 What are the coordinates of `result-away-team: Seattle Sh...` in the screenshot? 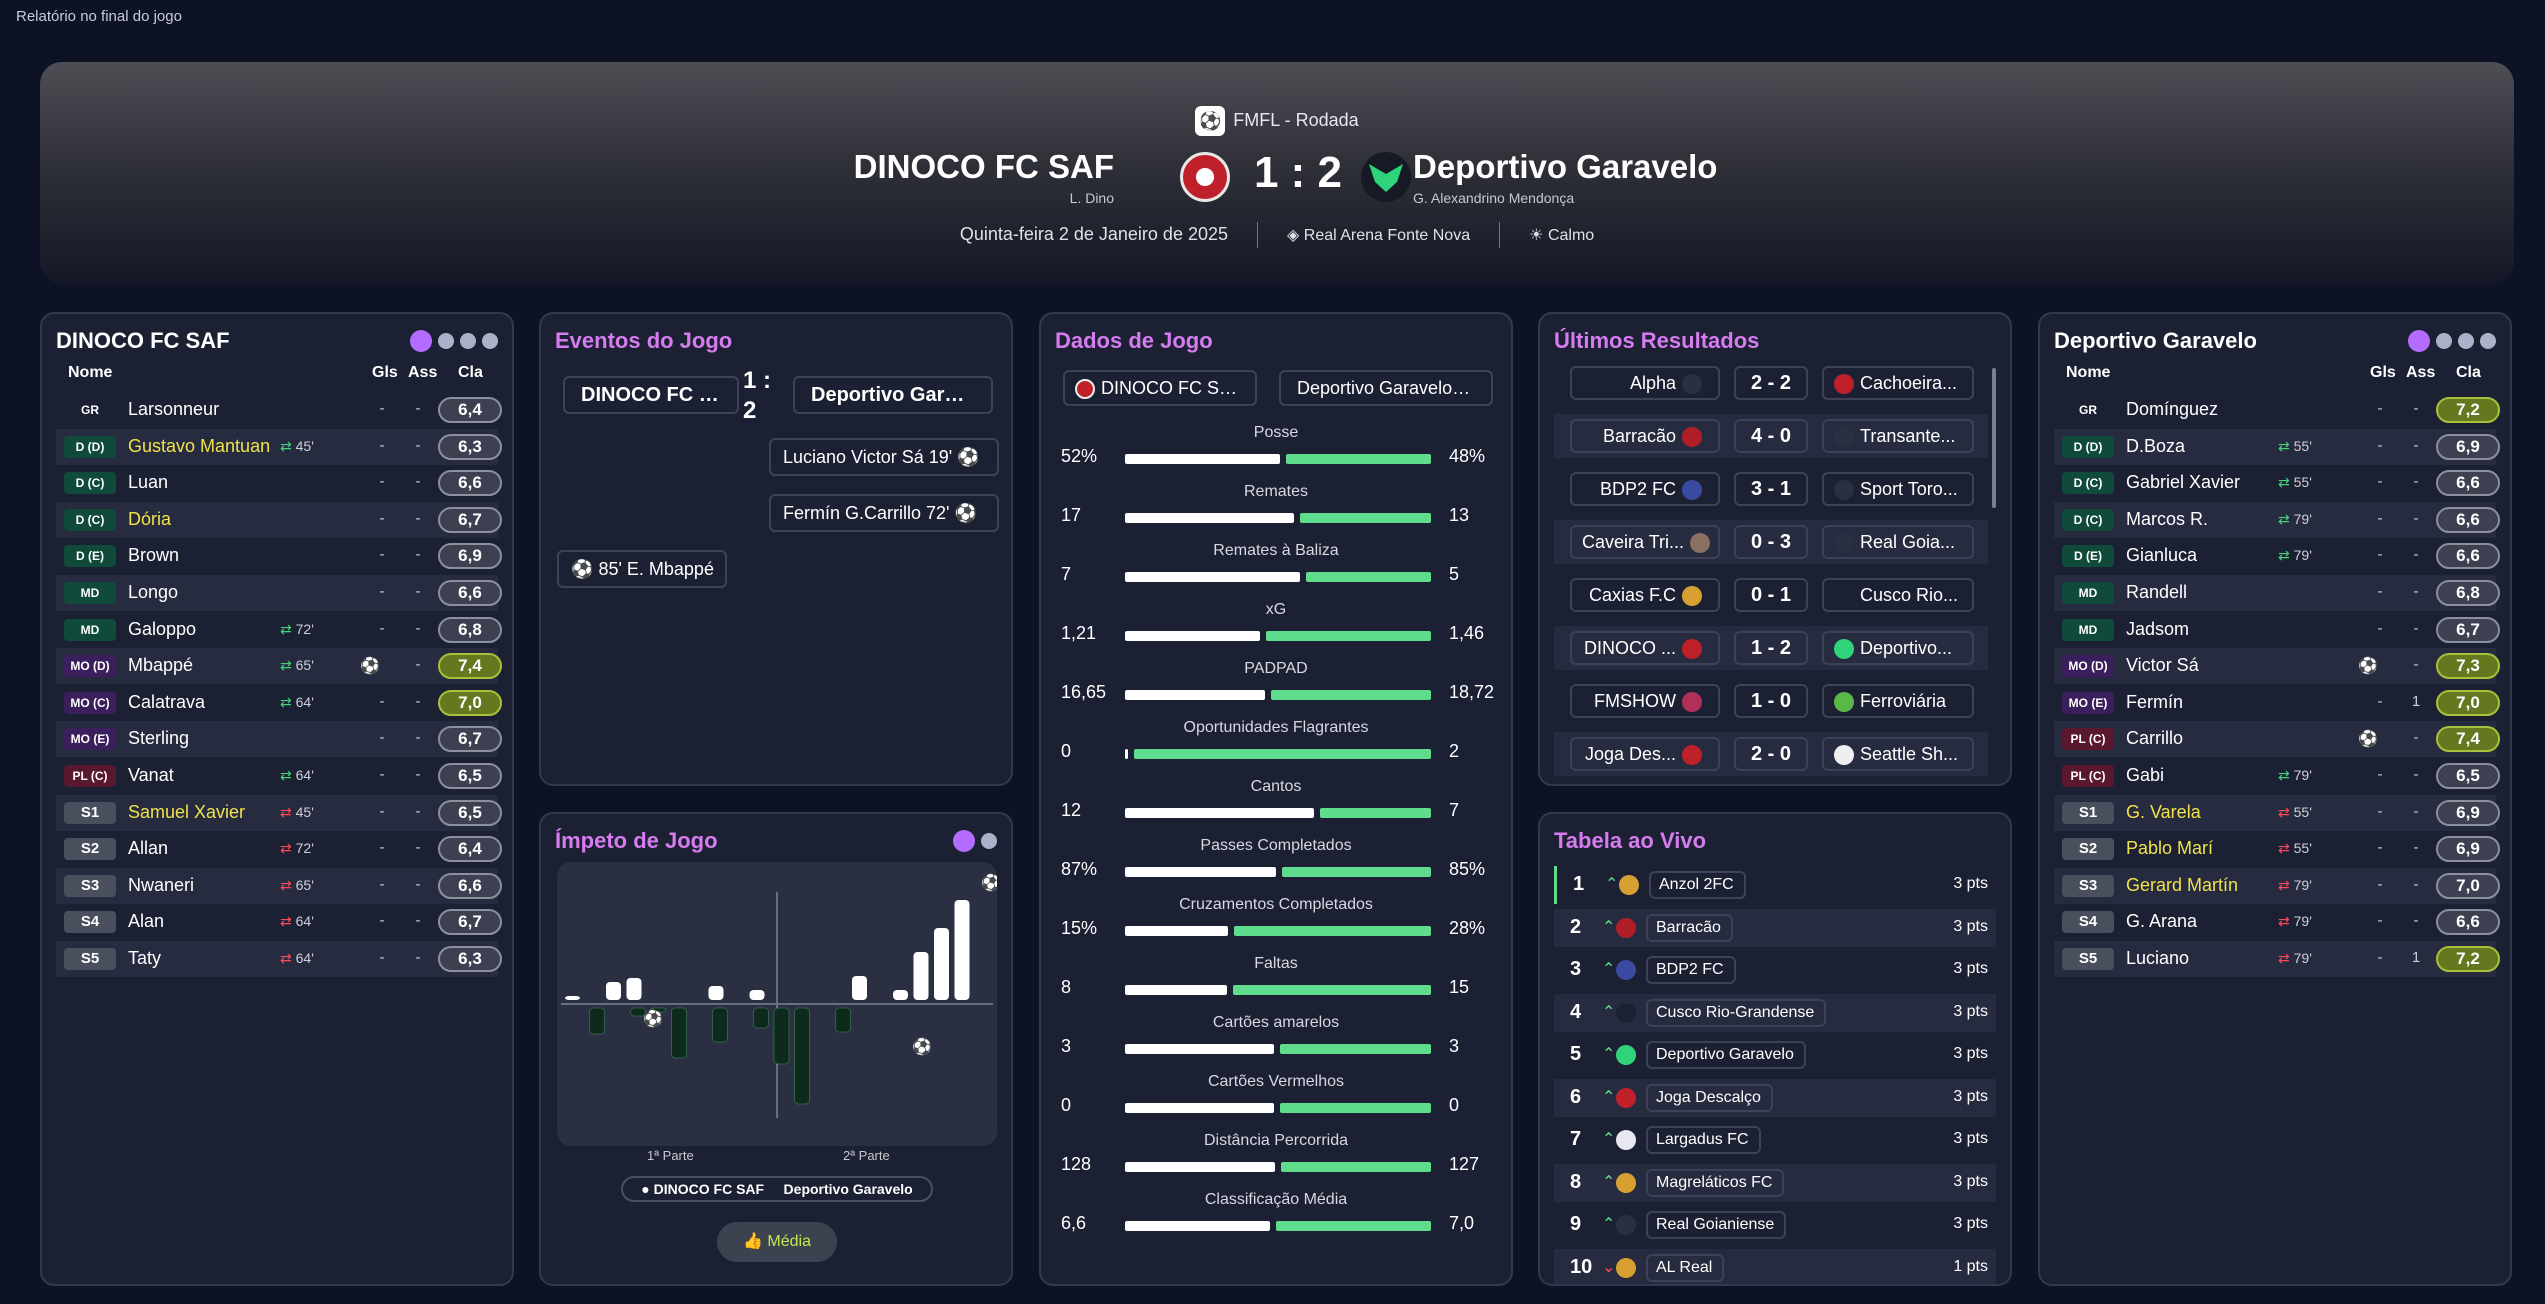 It's located at (1898, 754).